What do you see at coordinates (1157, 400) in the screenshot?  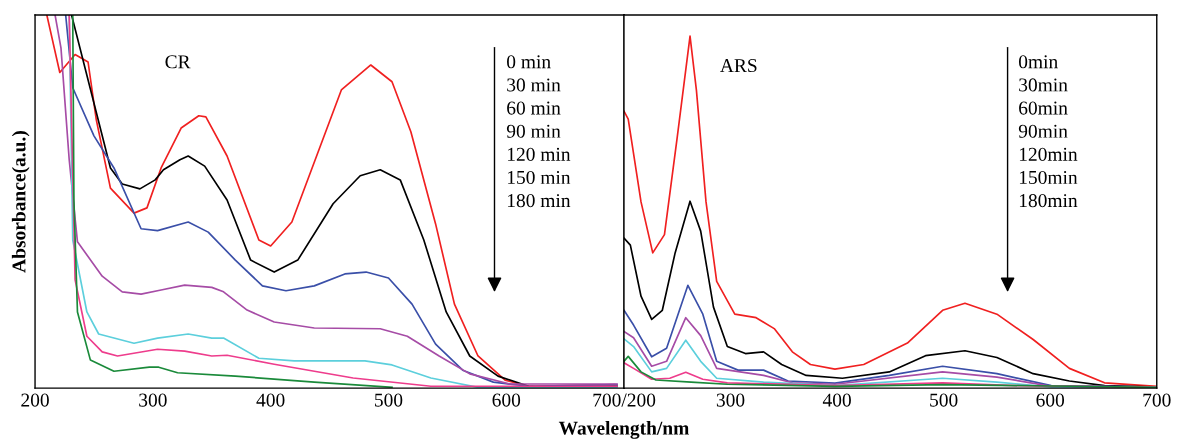 I see `x-tick-label: 700` at bounding box center [1157, 400].